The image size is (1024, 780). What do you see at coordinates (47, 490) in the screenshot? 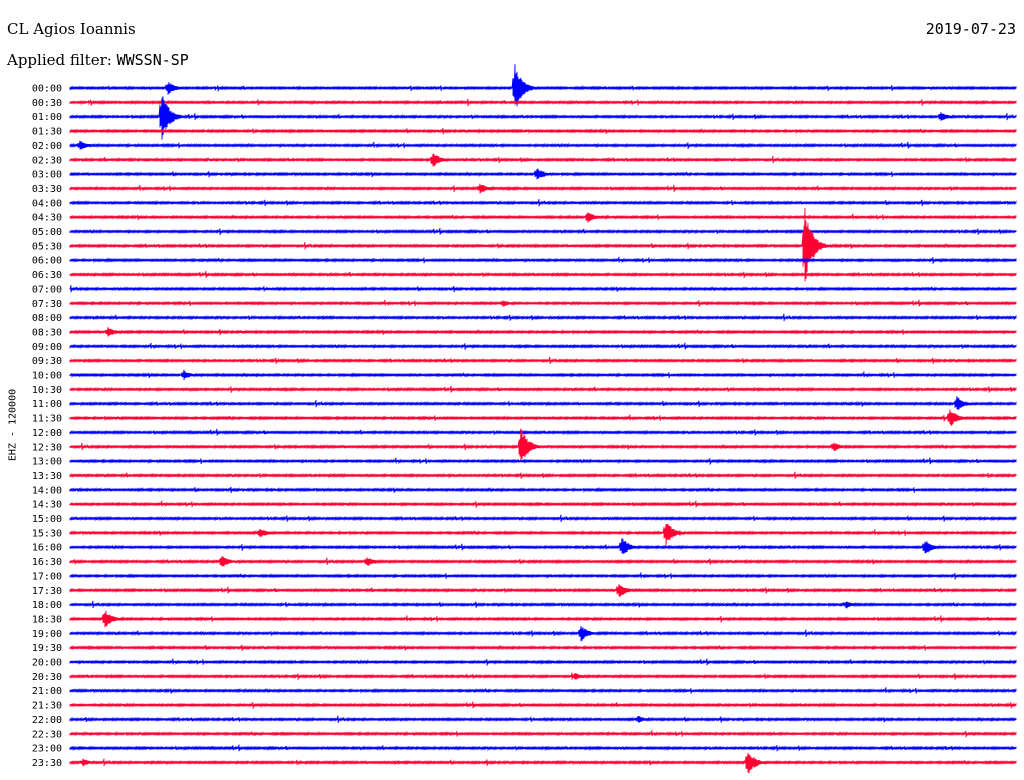
I see `row-time-label: 14:00` at bounding box center [47, 490].